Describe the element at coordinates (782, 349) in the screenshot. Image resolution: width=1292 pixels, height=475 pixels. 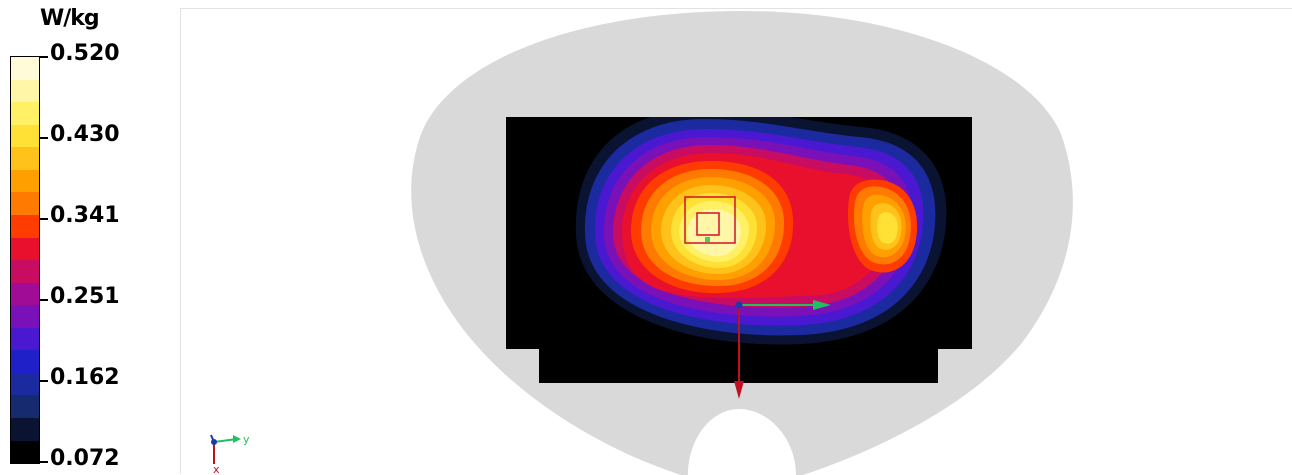
I see `measurement-cursor-icon` at that location.